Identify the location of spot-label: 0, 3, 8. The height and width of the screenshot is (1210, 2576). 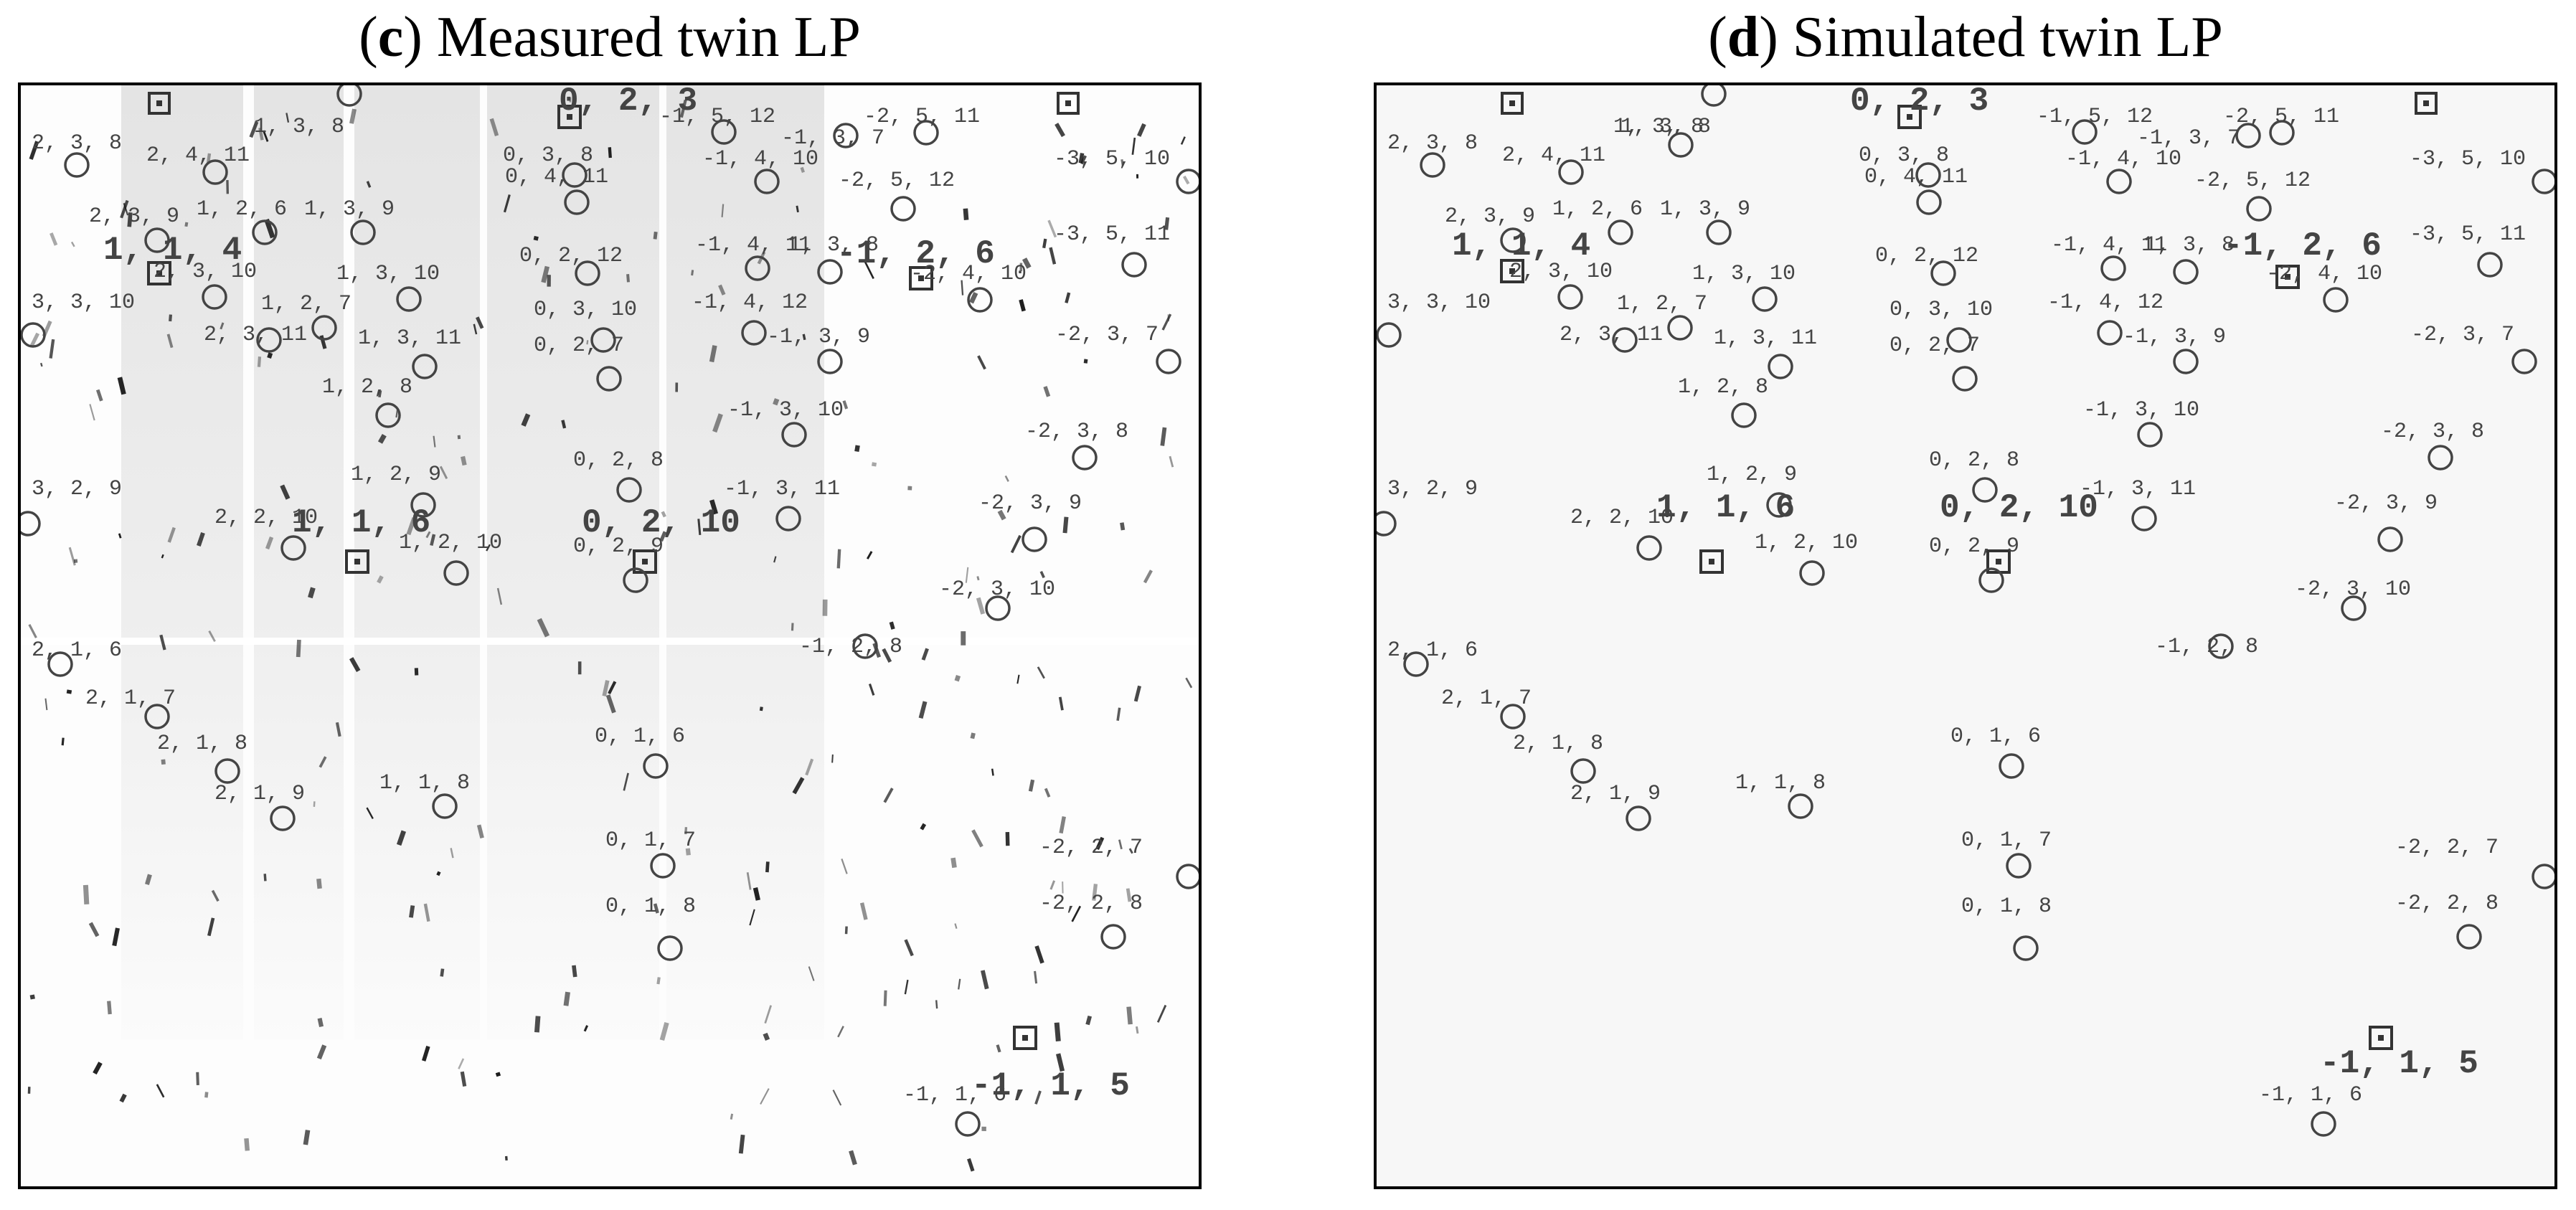
(1904, 155).